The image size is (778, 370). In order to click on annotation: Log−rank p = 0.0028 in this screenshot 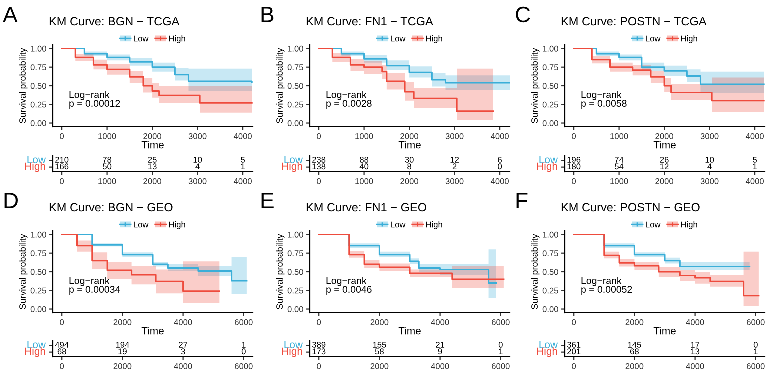, I will do `click(349, 100)`.